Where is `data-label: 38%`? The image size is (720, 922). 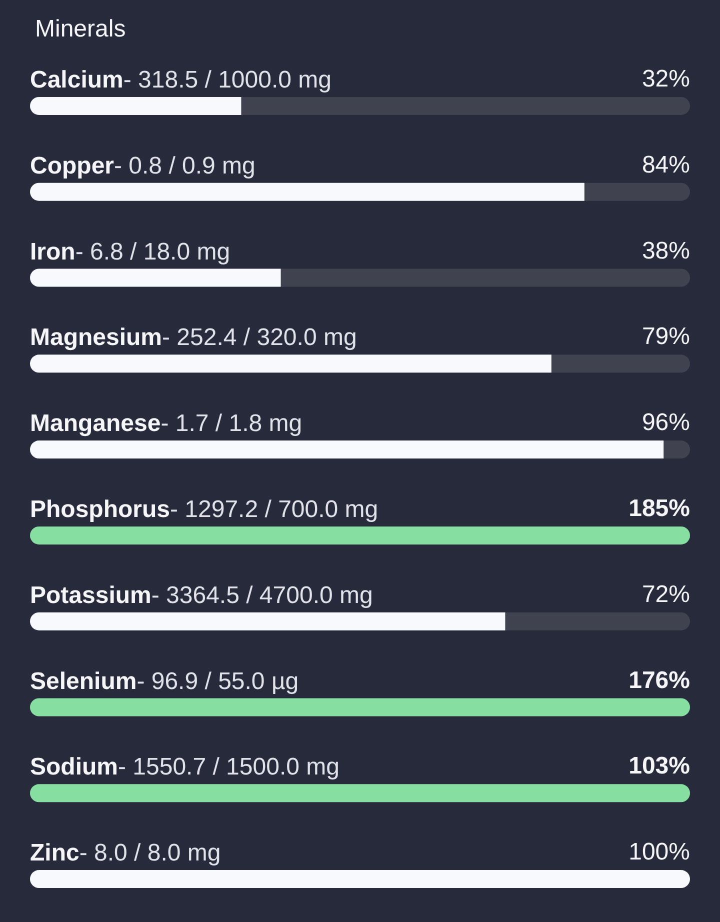 data-label: 38% is located at coordinates (666, 250).